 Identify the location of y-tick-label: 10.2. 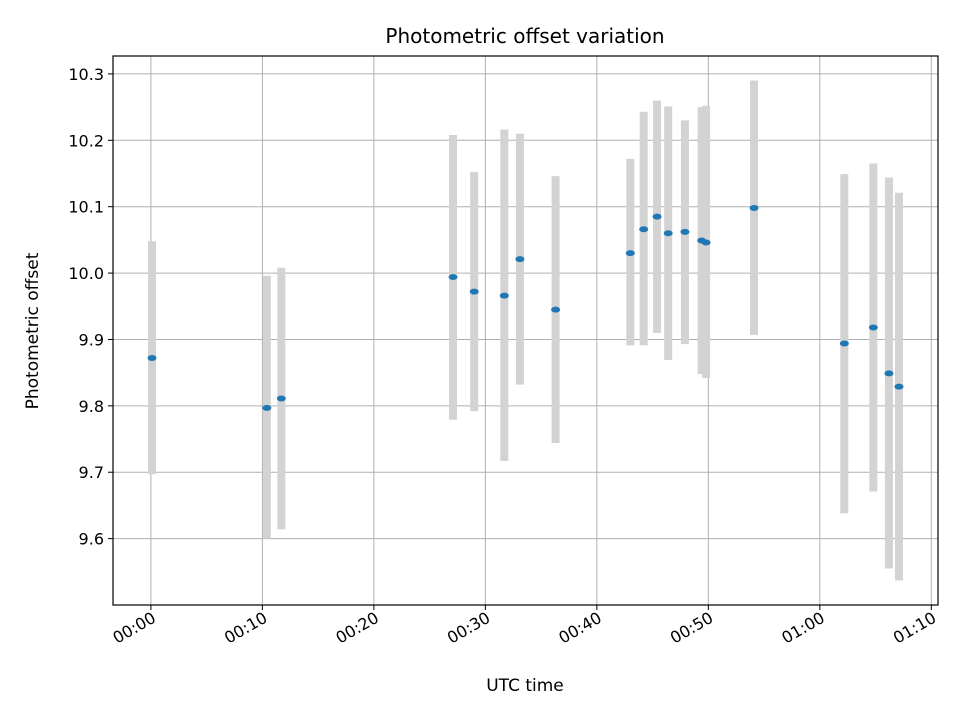
(86, 140).